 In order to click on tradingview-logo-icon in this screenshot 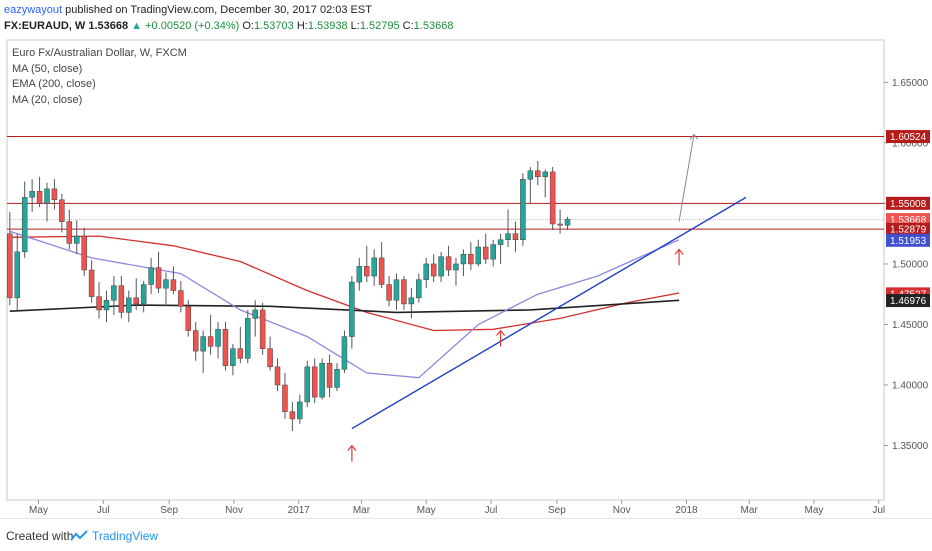, I will do `click(79, 535)`.